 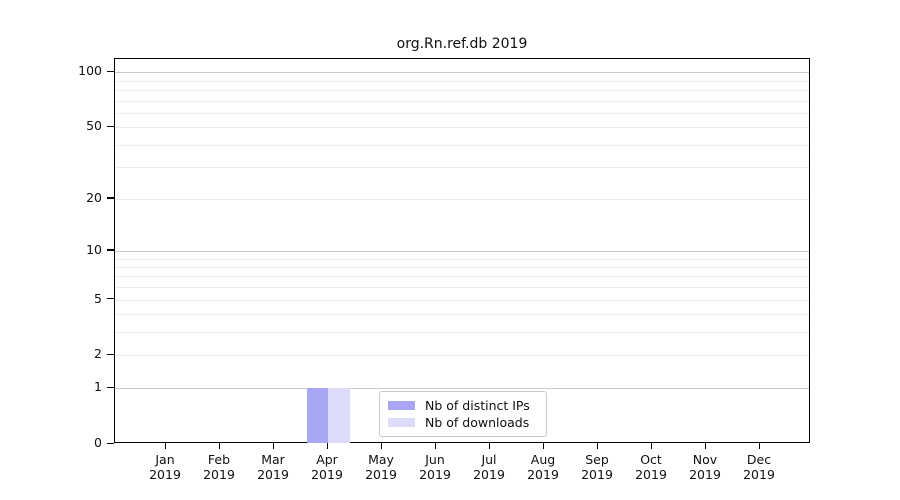 What do you see at coordinates (401, 405) in the screenshot?
I see `legend-swatch-distinct-ips` at bounding box center [401, 405].